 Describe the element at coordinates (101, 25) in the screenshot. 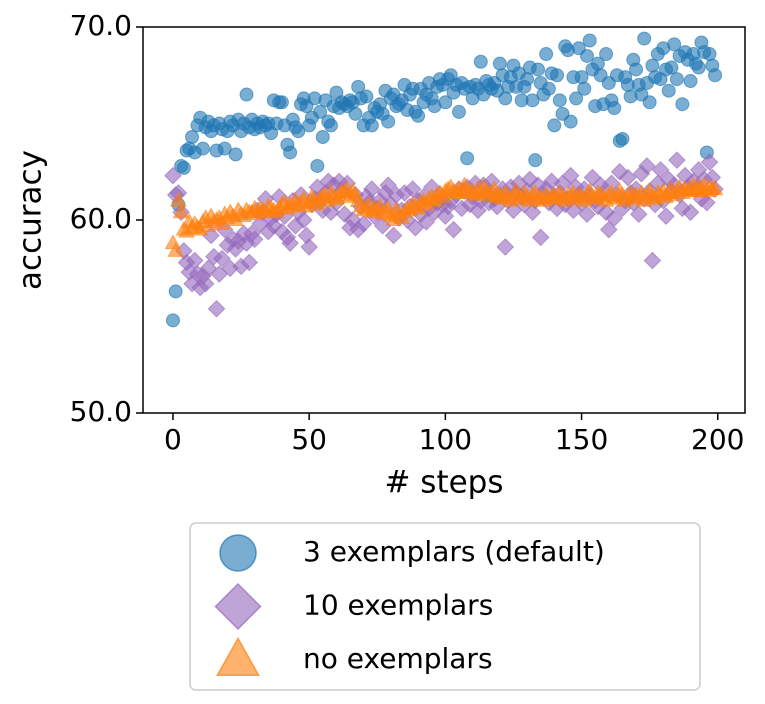

I see `y-tick-label: 70.0` at that location.